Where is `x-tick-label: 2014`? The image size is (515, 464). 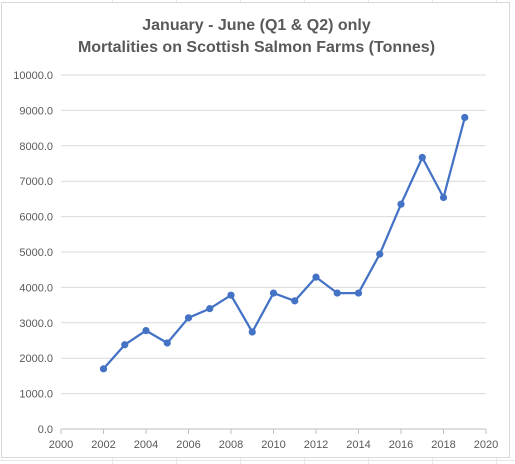 x-tick-label: 2014 is located at coordinates (358, 445).